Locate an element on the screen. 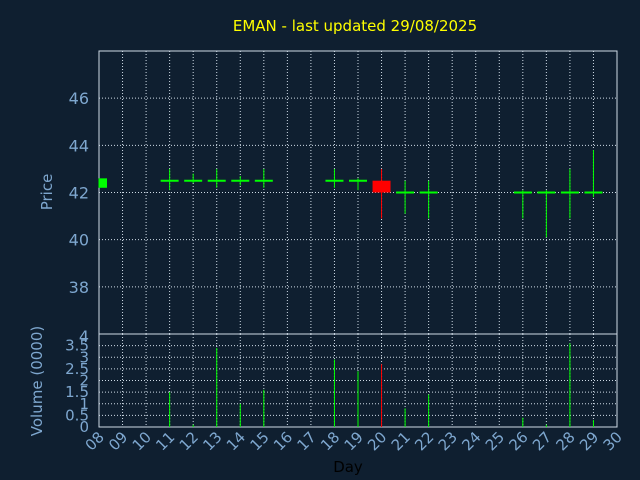 This screenshot has height=480, width=640. x-tick-label: 28 is located at coordinates (566, 441).